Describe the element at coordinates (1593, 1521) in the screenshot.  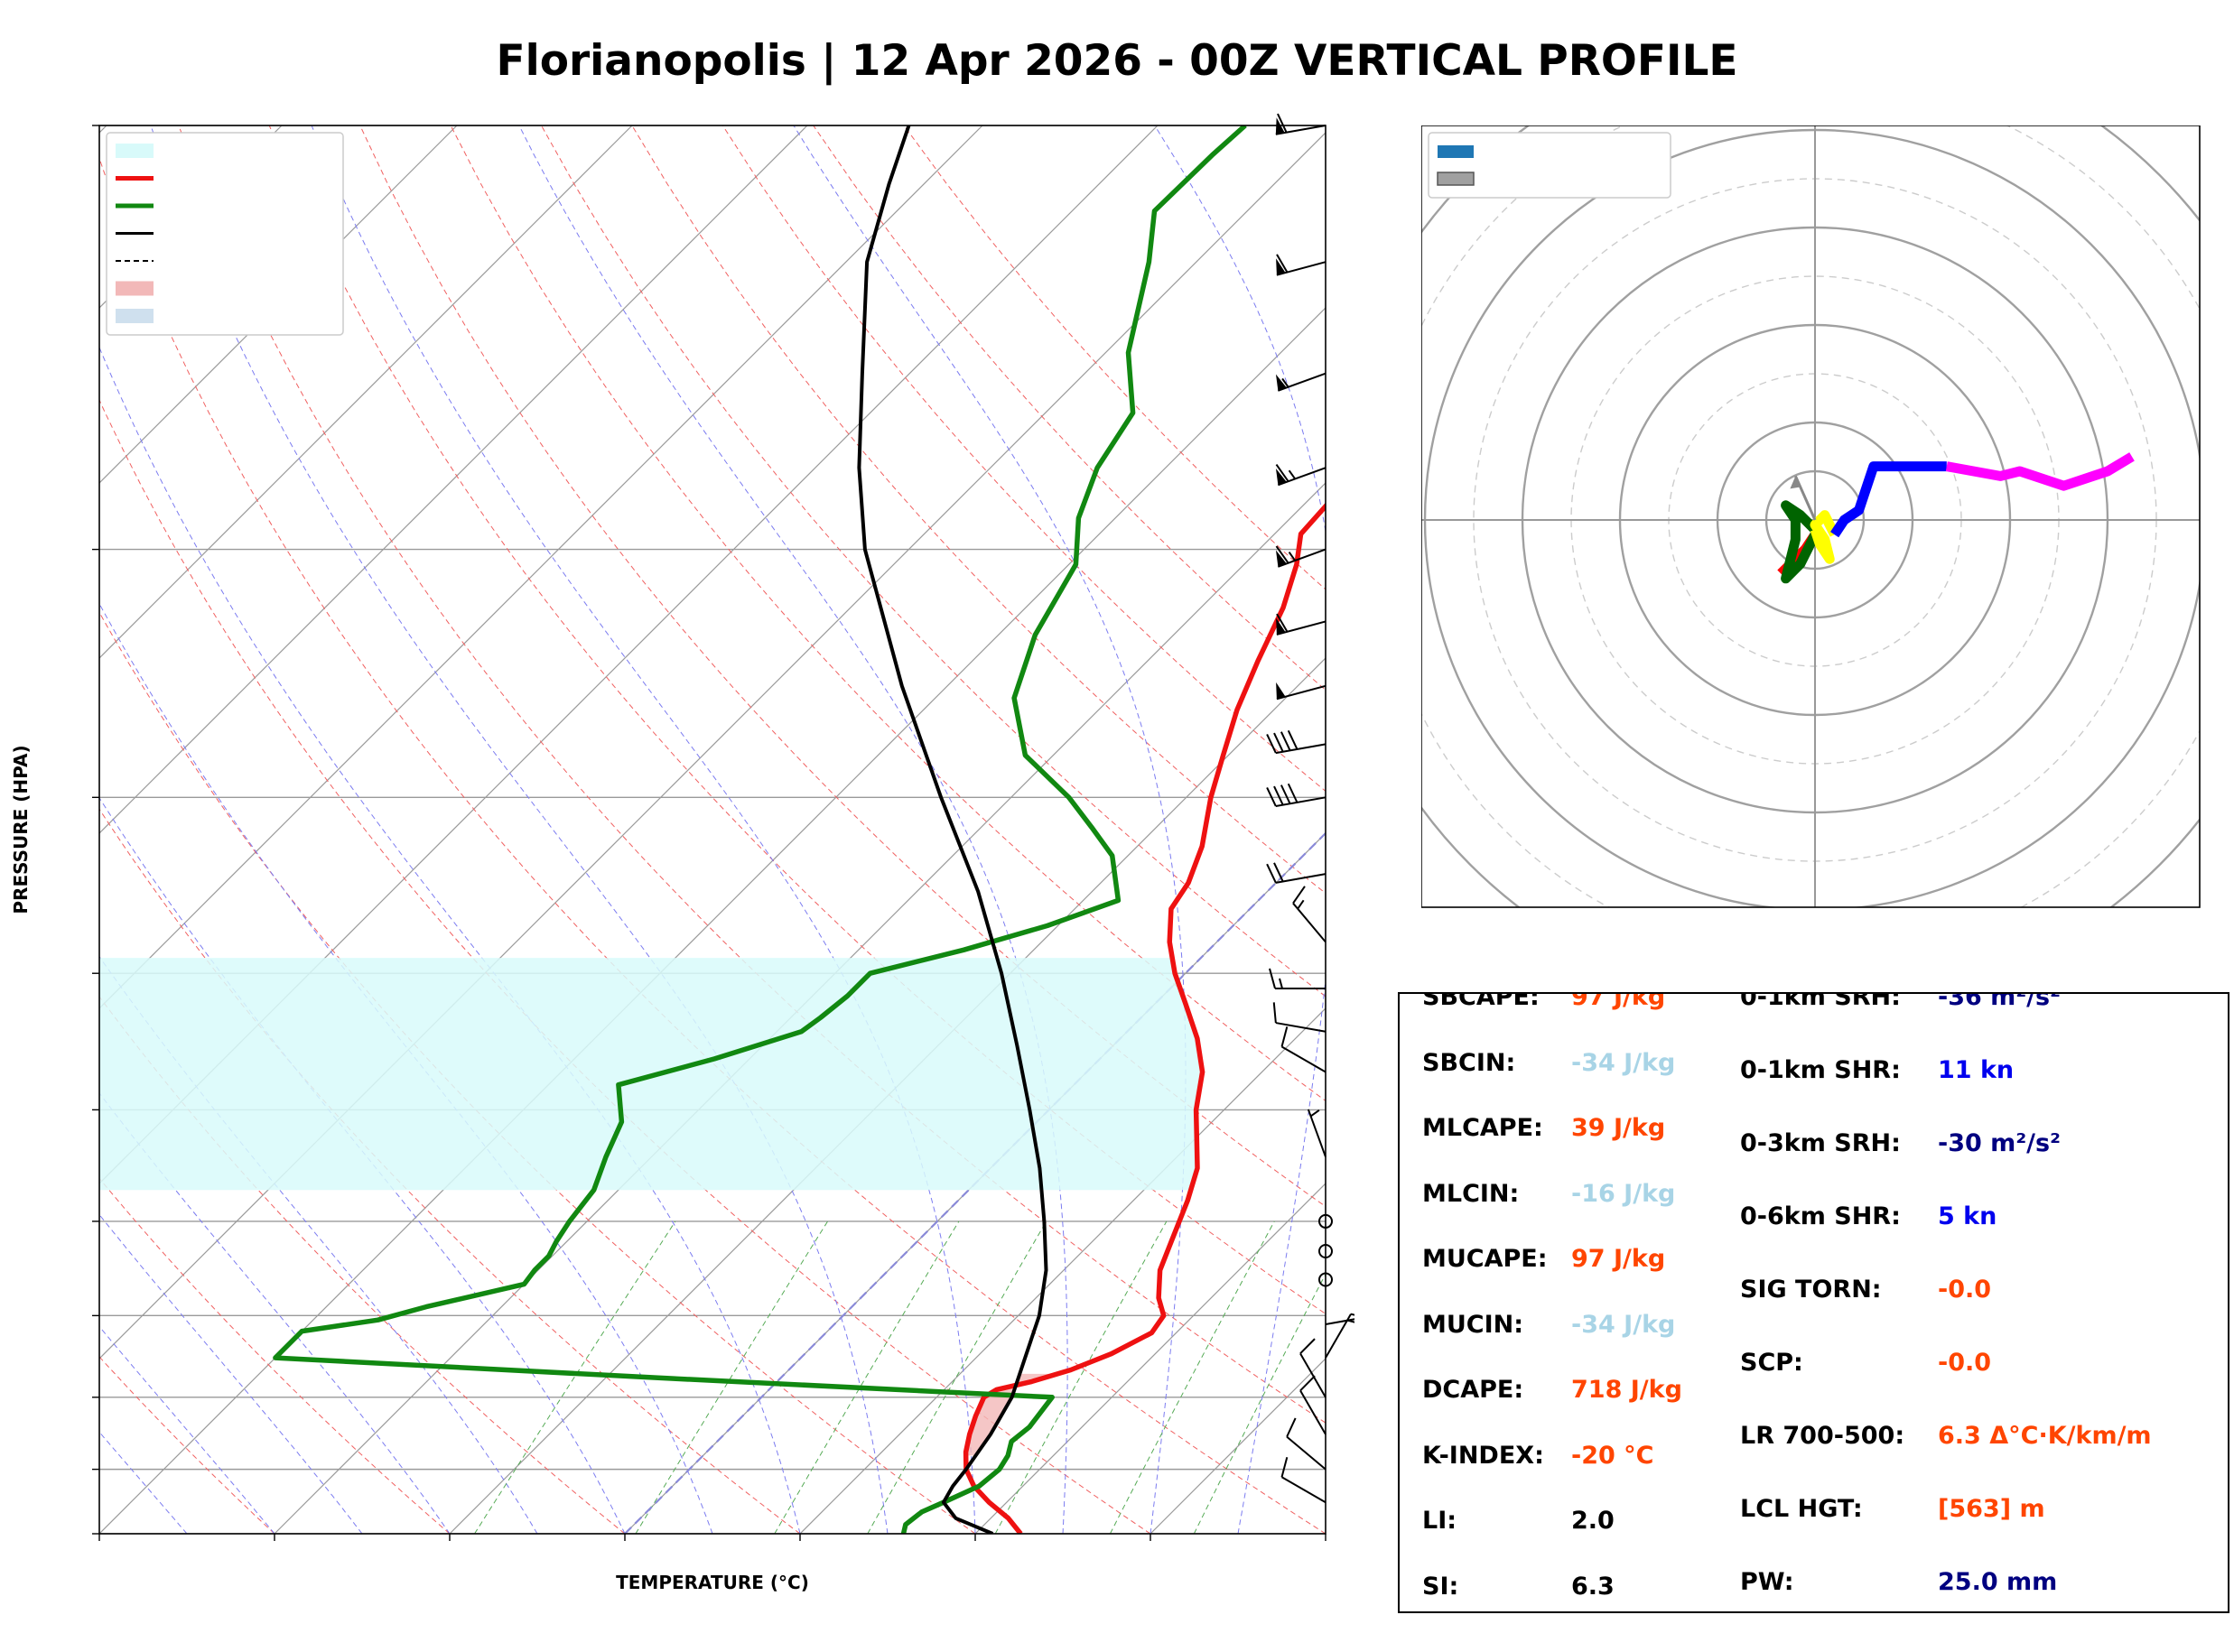
I see `index-value: 2.0` at that location.